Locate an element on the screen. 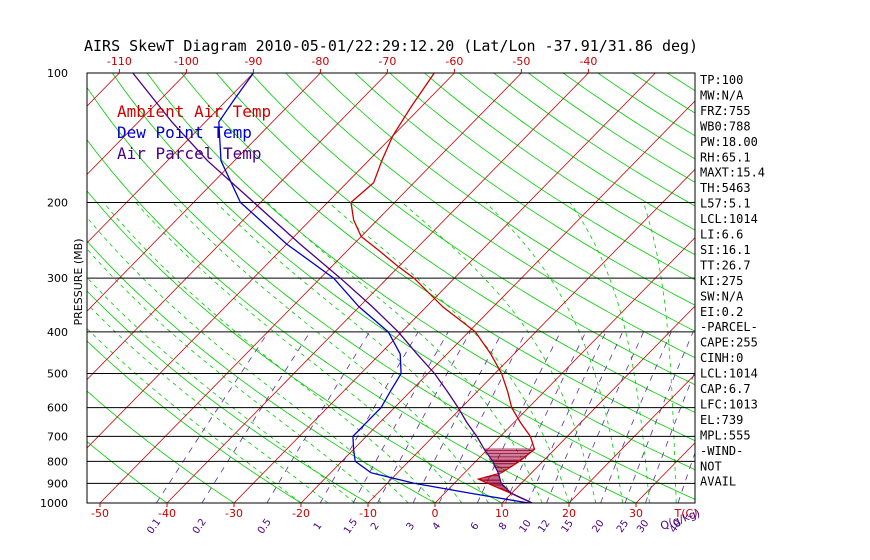 This screenshot has width=870, height=560. index-label: TH:5463 is located at coordinates (725, 188).